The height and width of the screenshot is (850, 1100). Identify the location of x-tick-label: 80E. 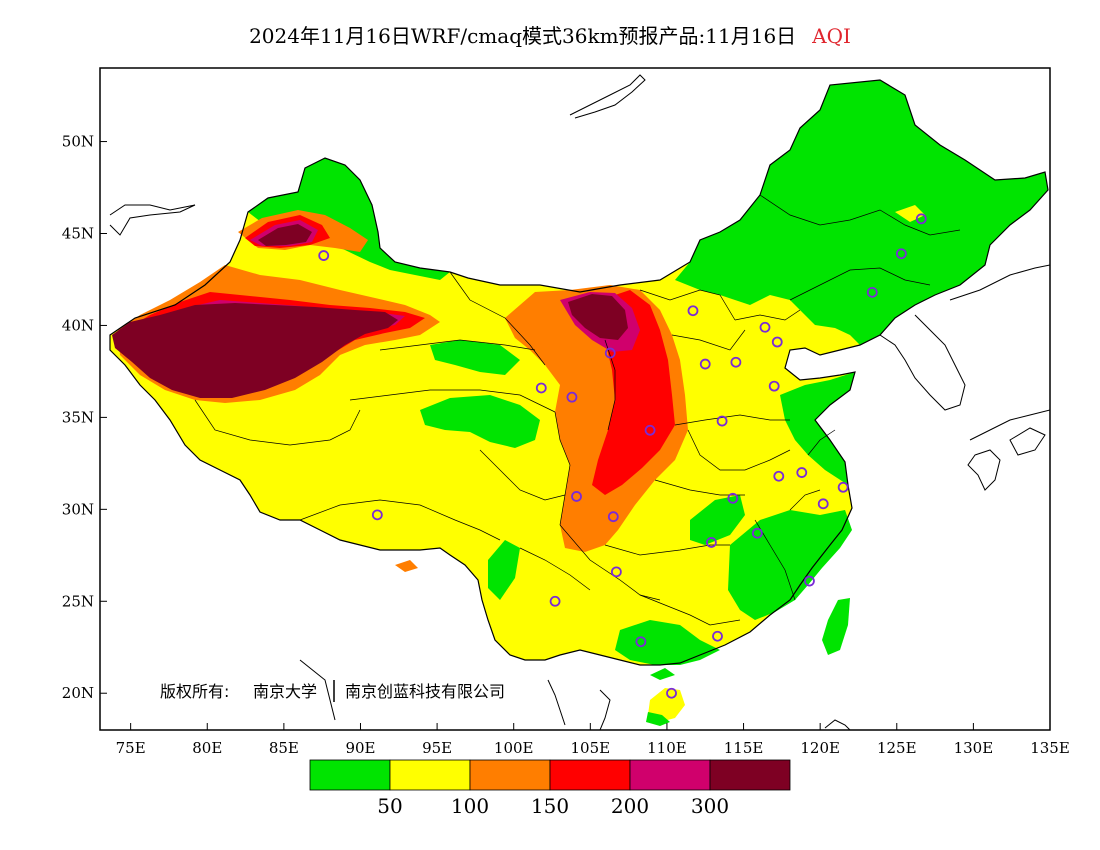
(207, 748).